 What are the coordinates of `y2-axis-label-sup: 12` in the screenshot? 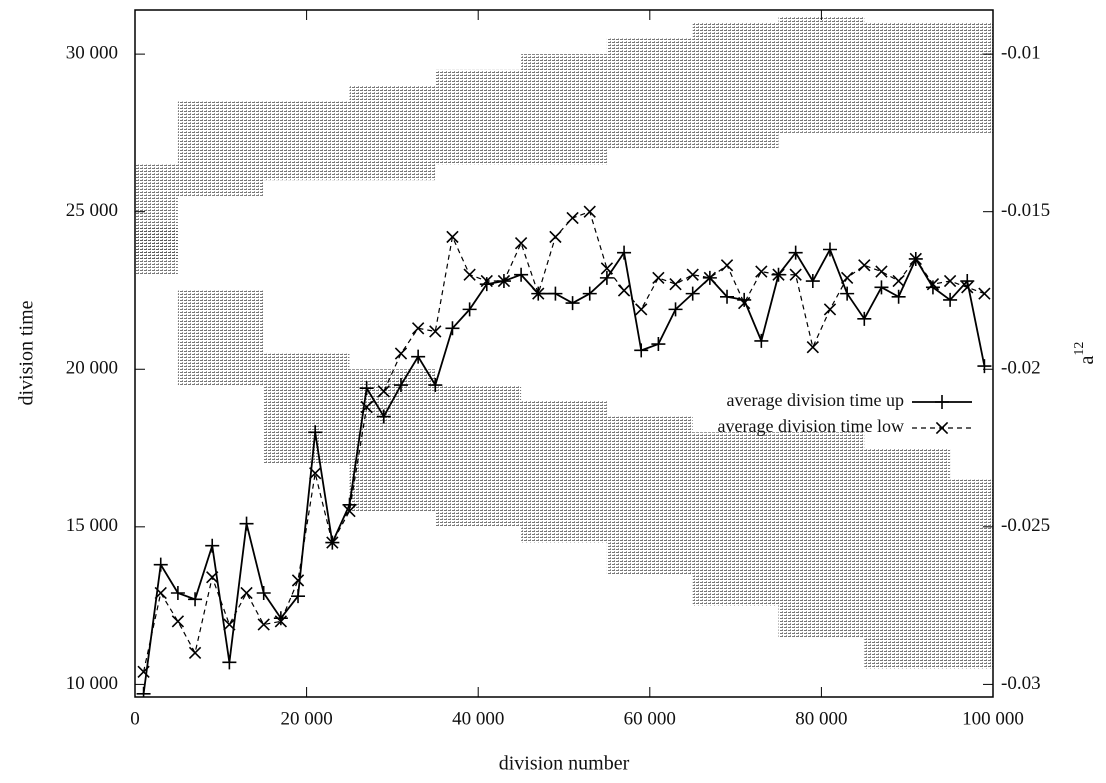 It's located at (1079, 349).